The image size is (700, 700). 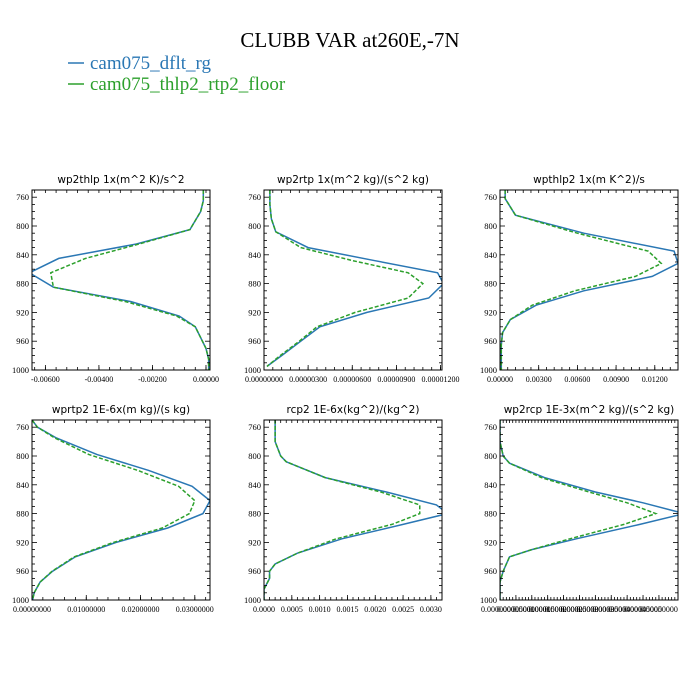 I want to click on x-tick-label-rcp2: 0.0020, so click(x=375, y=609).